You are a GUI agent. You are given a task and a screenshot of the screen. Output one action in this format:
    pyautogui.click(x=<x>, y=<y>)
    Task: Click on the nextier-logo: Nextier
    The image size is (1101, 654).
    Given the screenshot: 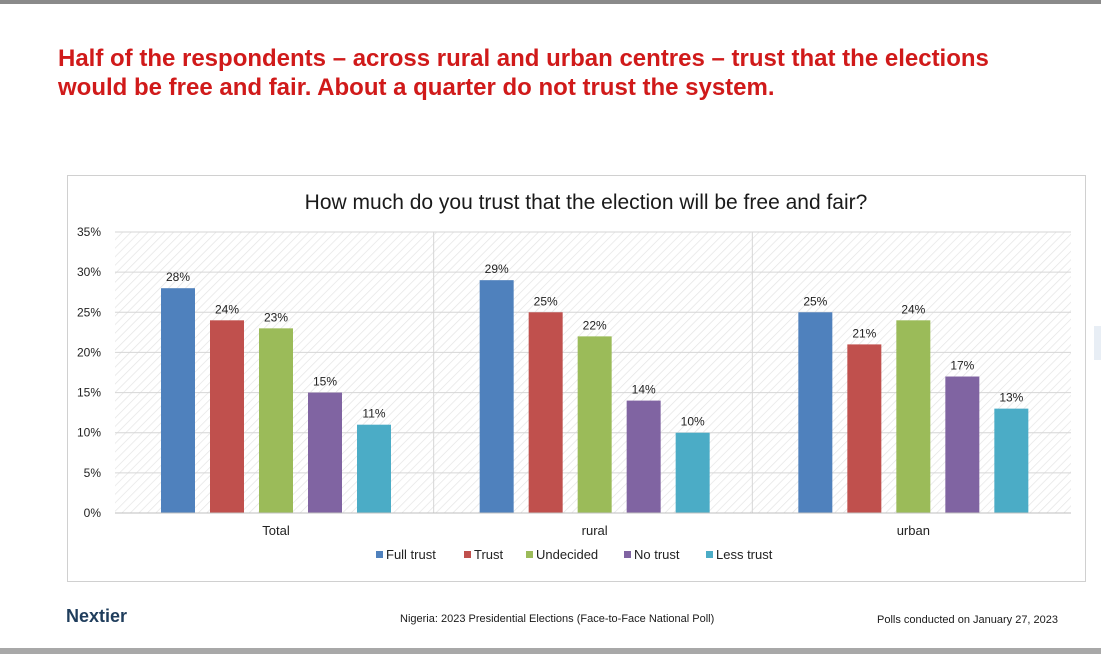 What is the action you would take?
    pyautogui.click(x=97, y=616)
    